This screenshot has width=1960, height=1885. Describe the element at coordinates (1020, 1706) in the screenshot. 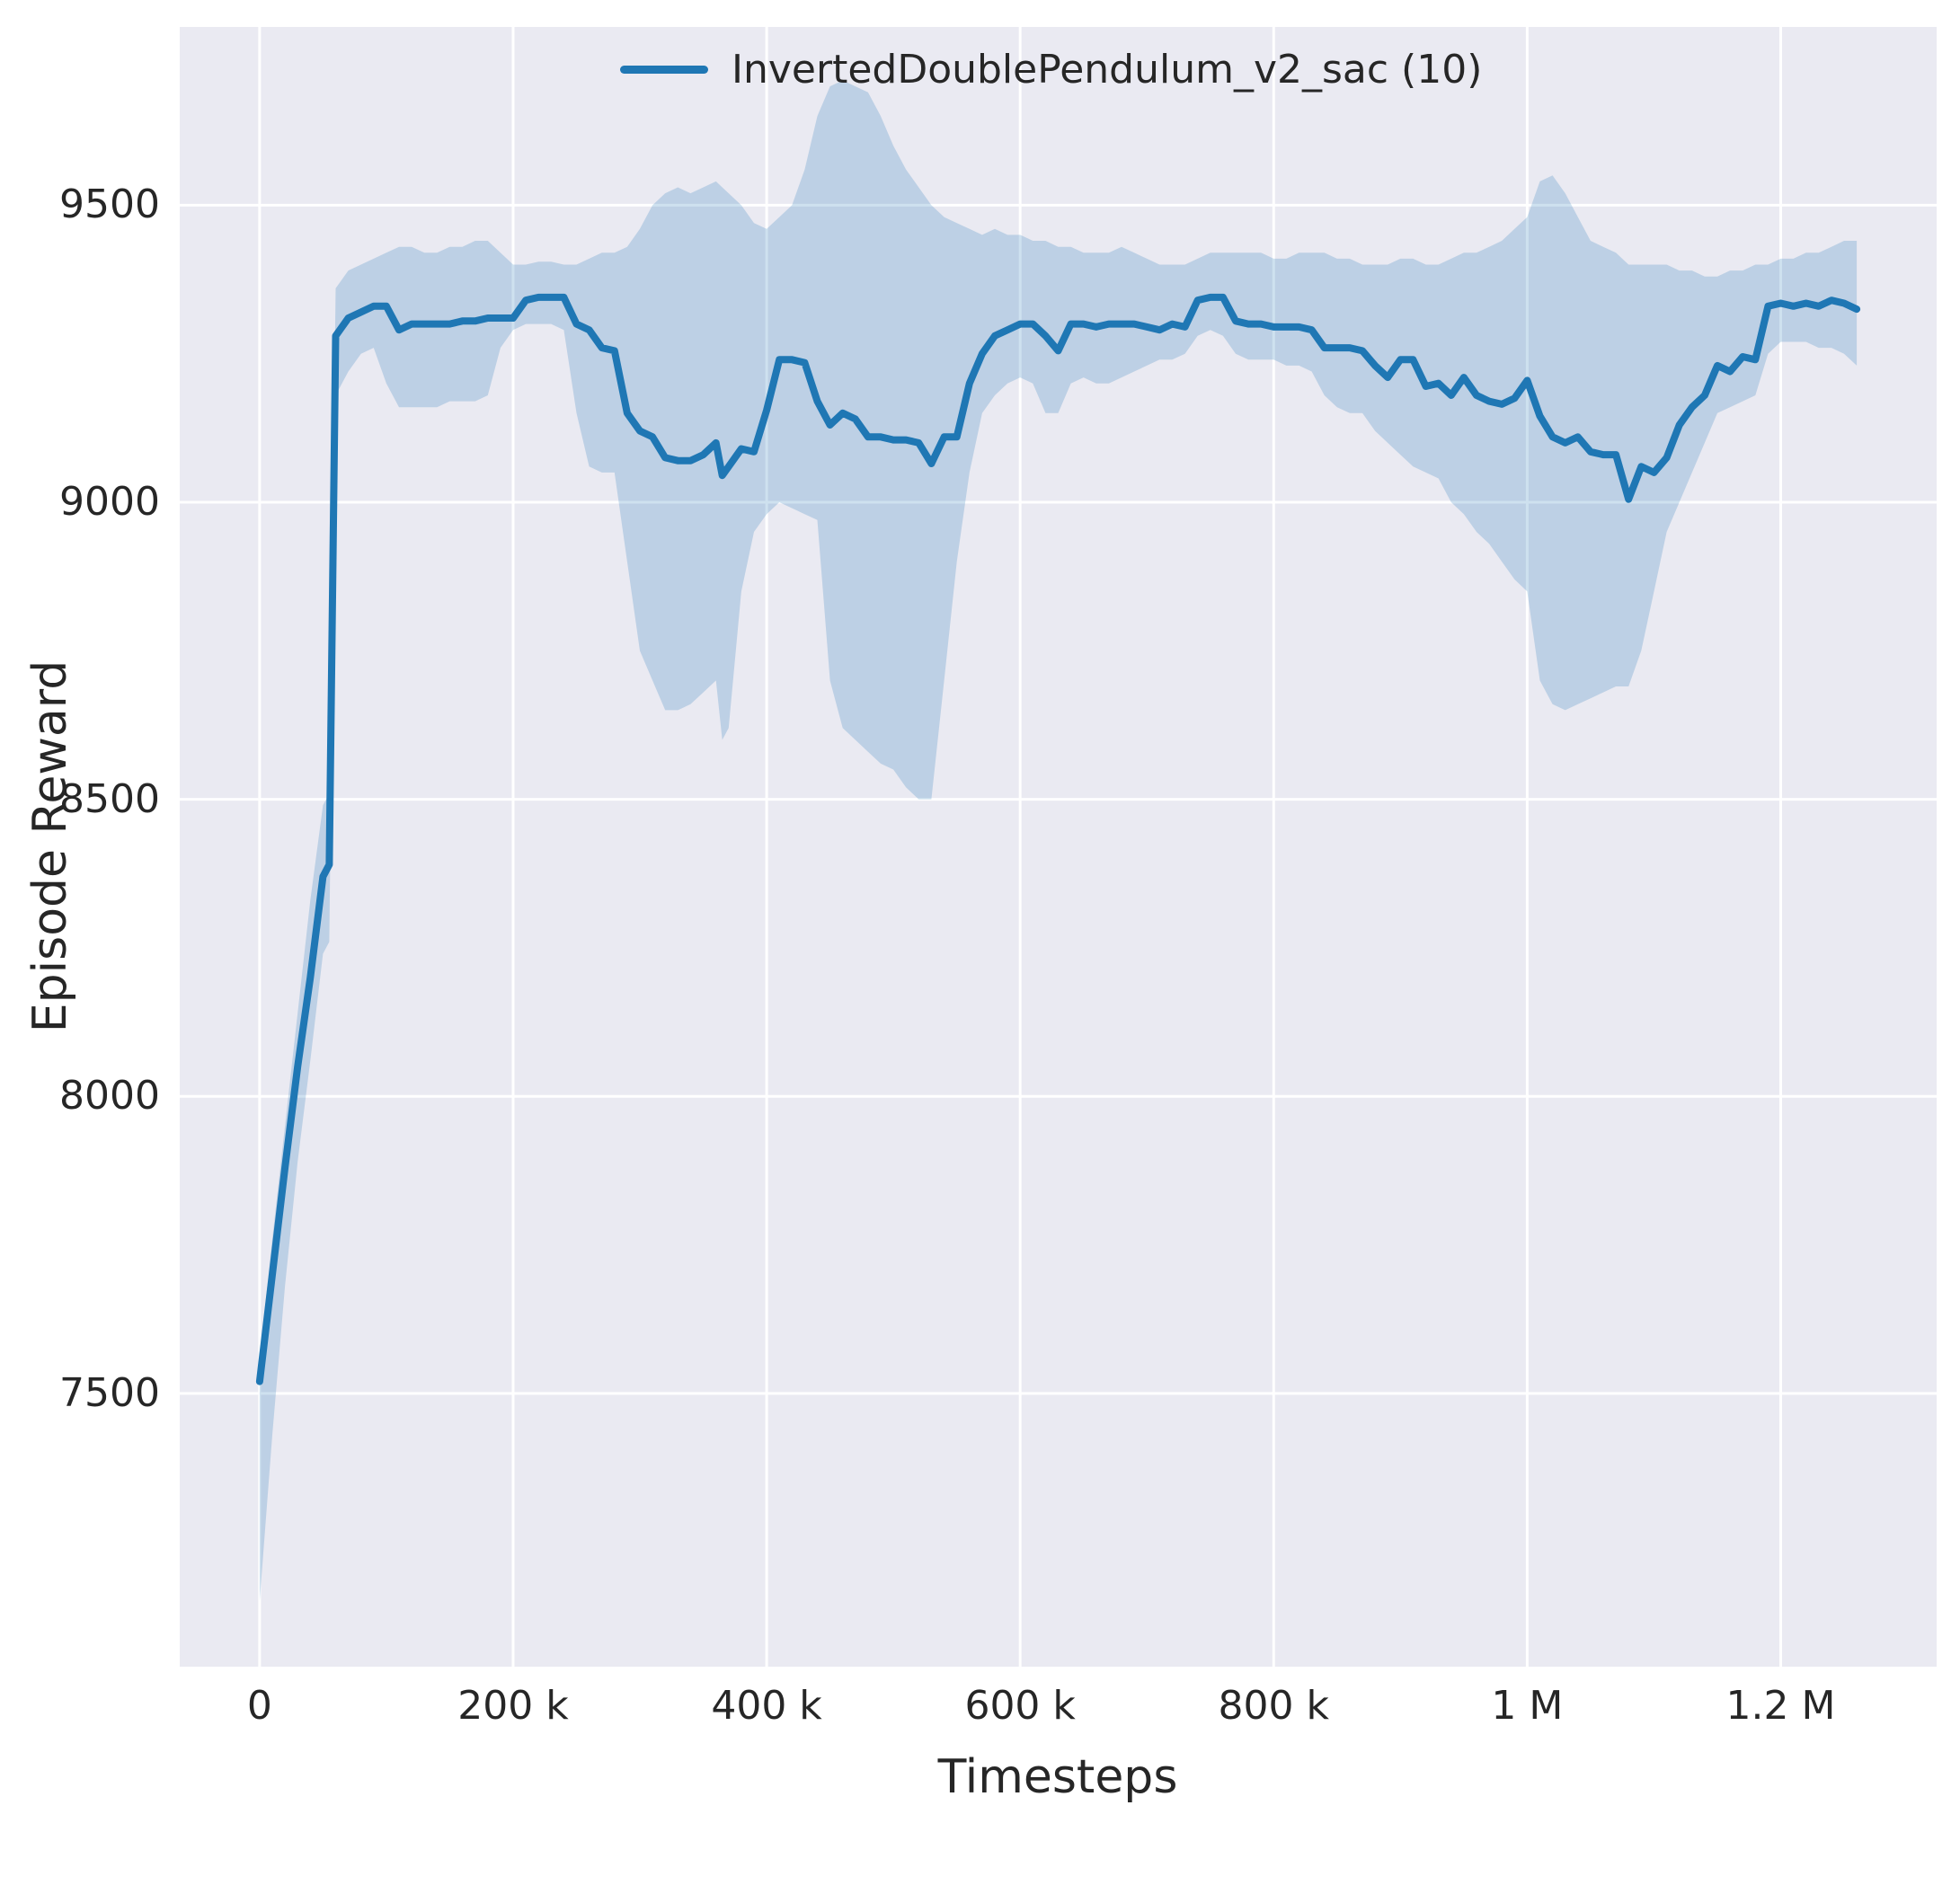

I see `x-tick-label: 600 k` at that location.